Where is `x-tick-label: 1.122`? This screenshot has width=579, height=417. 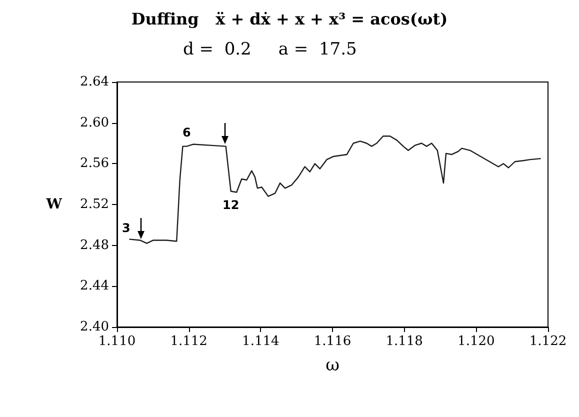
x-tick-label: 1.122 is located at coordinates (548, 341).